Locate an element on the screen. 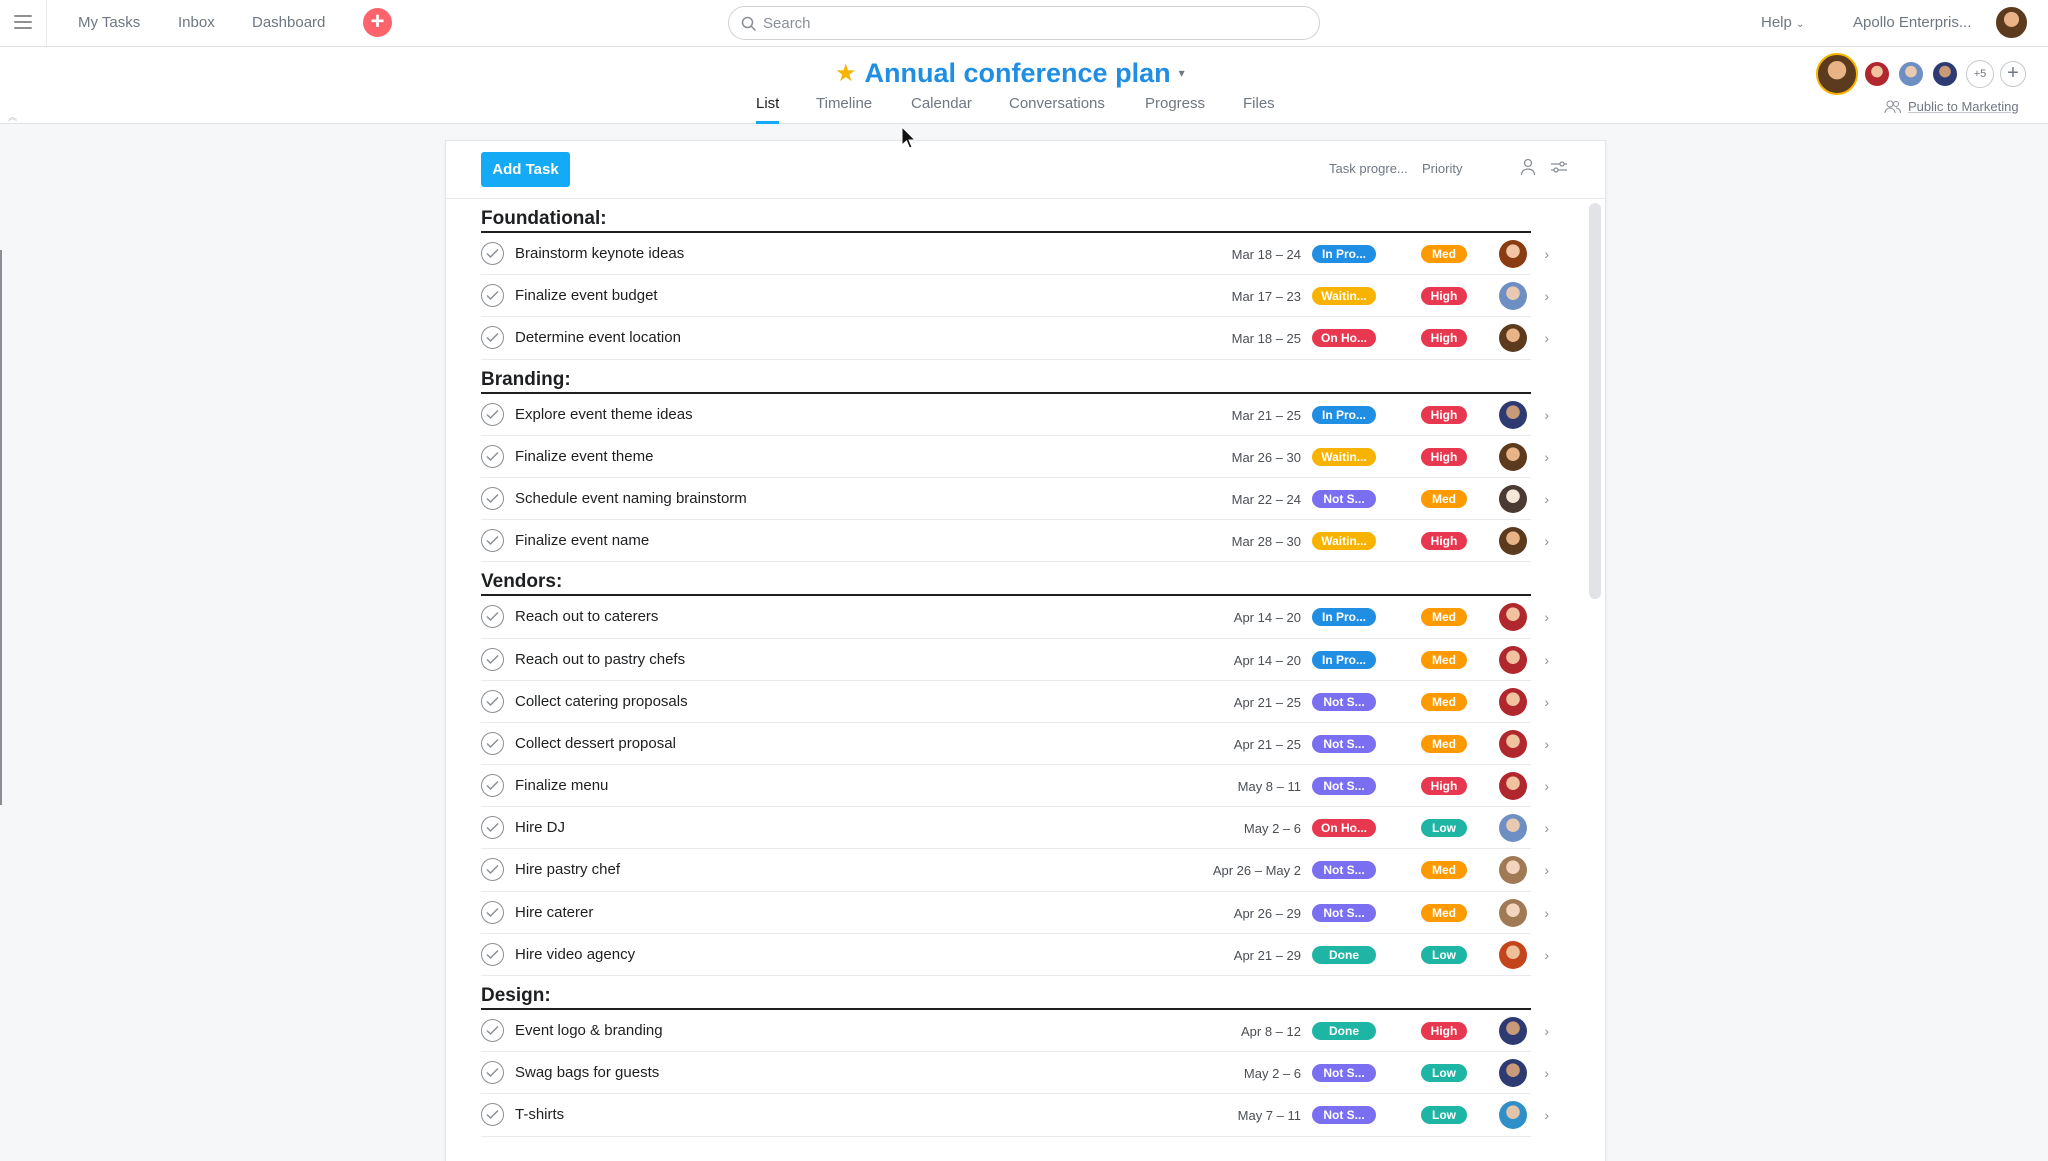  task-name: Finalize menu is located at coordinates (562, 786).